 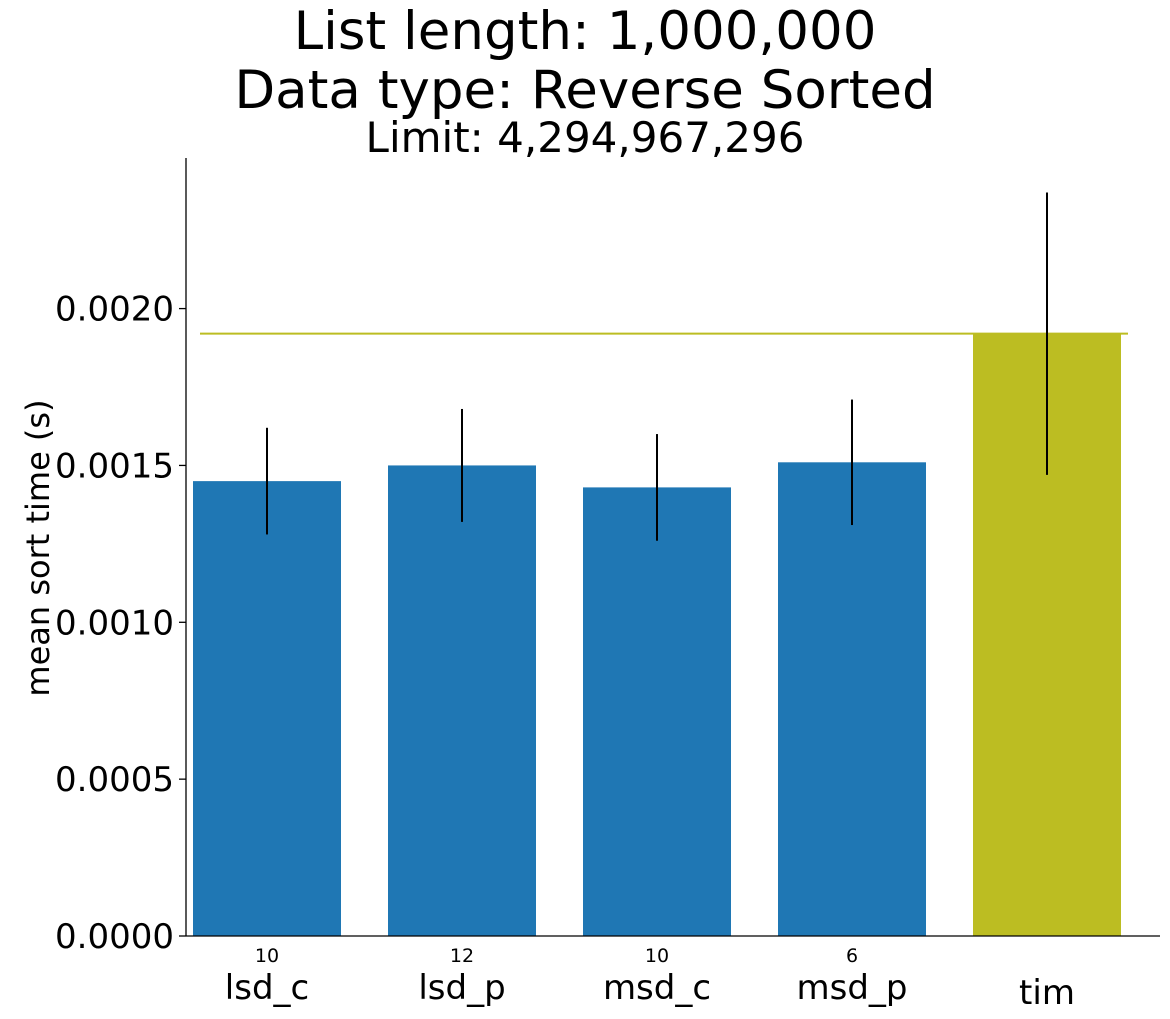 What do you see at coordinates (585, 31) in the screenshot?
I see `chart-title-line-1: List length: 1,000,000` at bounding box center [585, 31].